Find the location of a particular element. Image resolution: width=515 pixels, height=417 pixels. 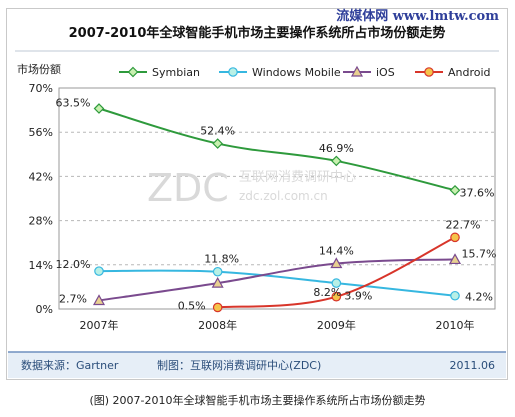

data-label: 11.8% is located at coordinates (221, 259).